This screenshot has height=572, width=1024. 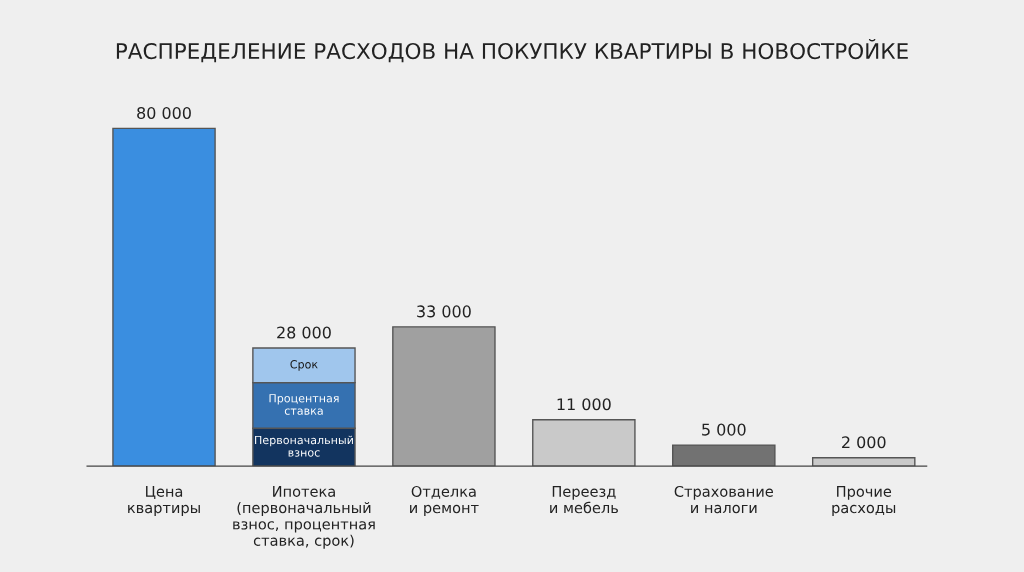 I want to click on data-label: 5 000, so click(x=724, y=429).